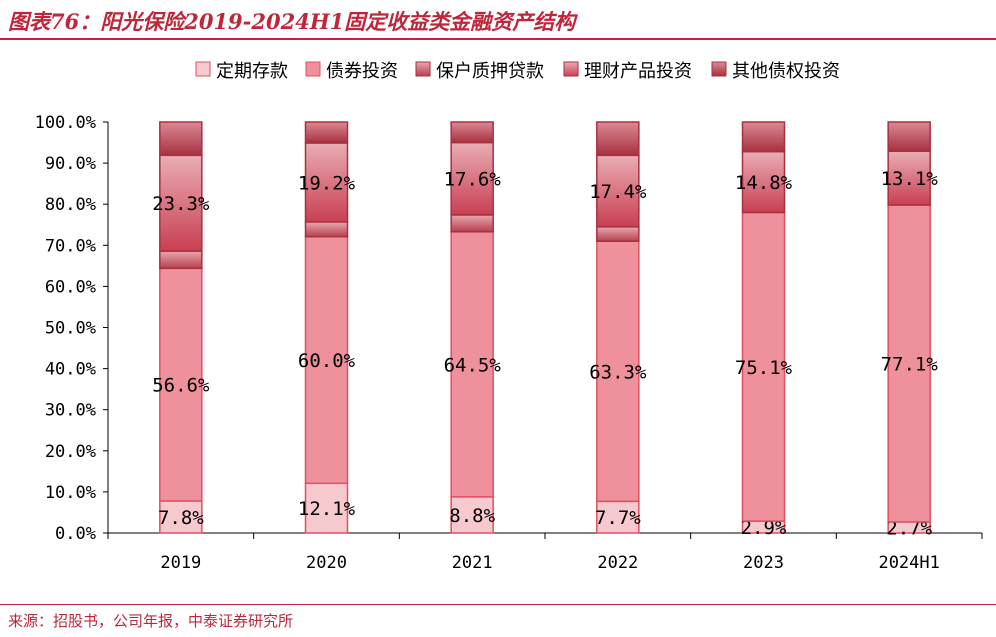 The image size is (996, 637). I want to click on x-tick-label: 2023, so click(763, 563).